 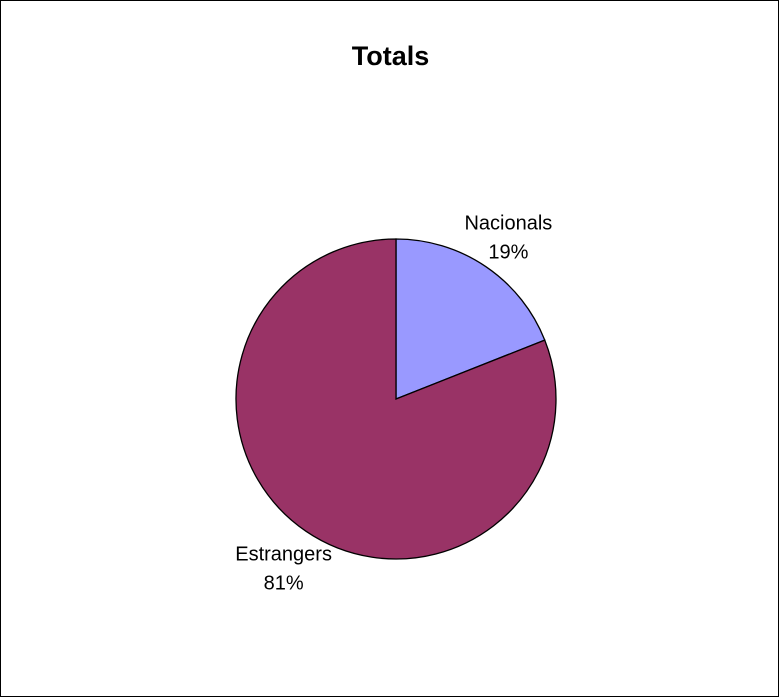 What do you see at coordinates (390, 56) in the screenshot?
I see `chart-title: Totals` at bounding box center [390, 56].